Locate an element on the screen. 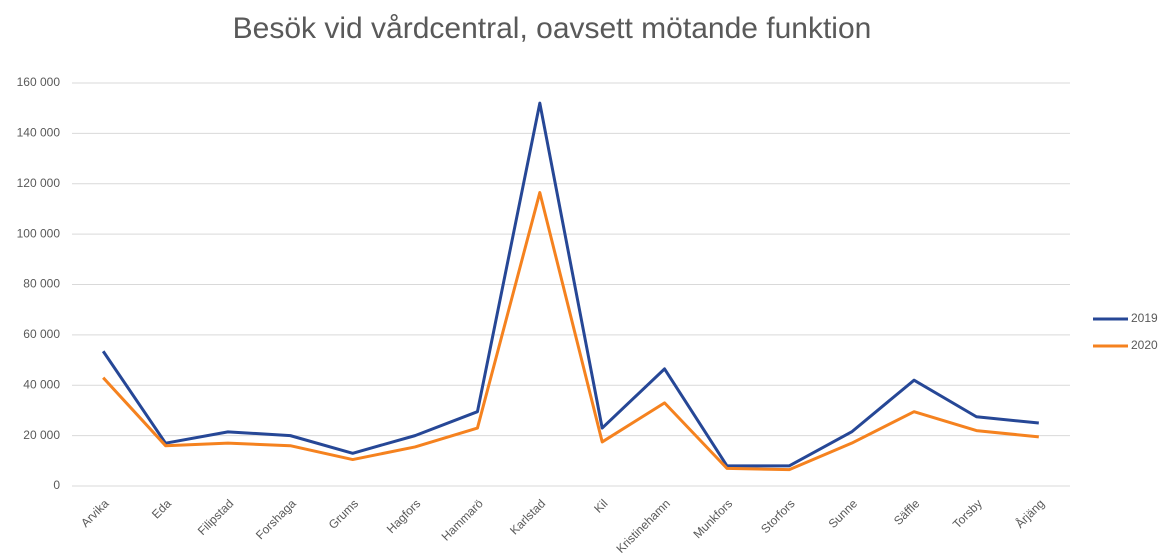 This screenshot has height=560, width=1164. x-tick-label: Kristinehamn is located at coordinates (643, 525).